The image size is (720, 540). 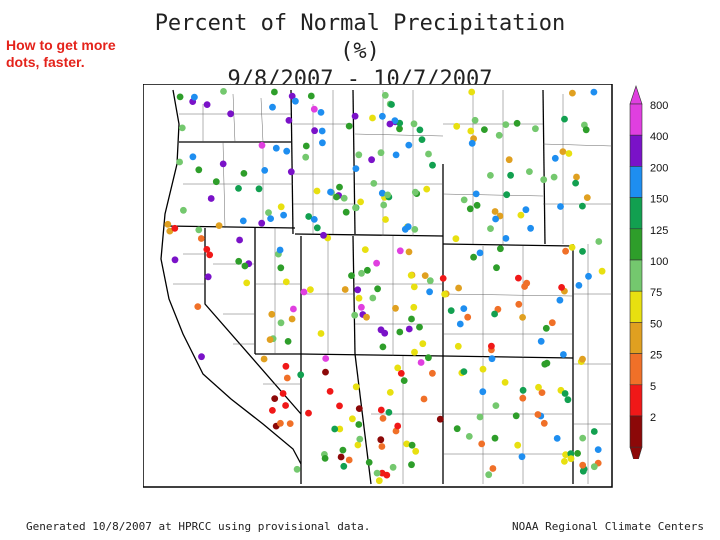 I want to click on legend-label-150: 150, so click(x=659, y=200).